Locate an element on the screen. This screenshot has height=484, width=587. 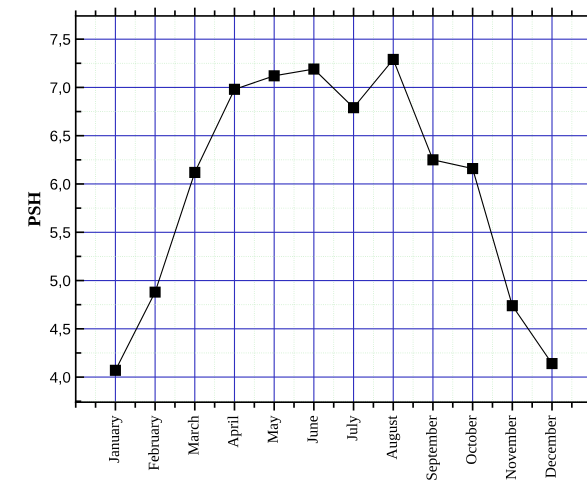
x-tick-label: November is located at coordinates (510, 448).